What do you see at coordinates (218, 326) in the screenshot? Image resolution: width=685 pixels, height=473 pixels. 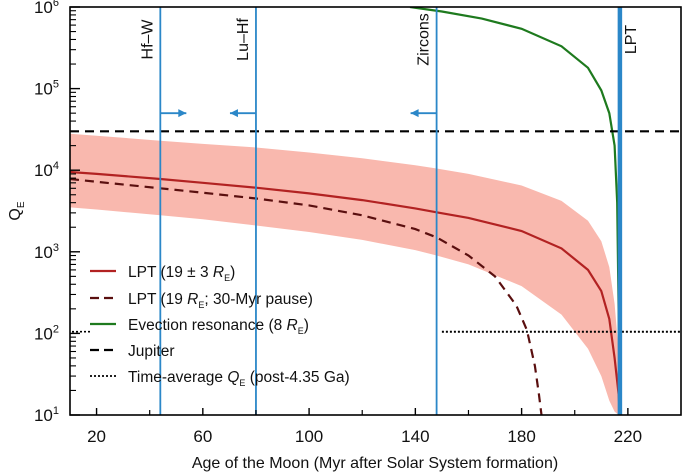 I see `legend-label: Evection resonance (8 RE)` at bounding box center [218, 326].